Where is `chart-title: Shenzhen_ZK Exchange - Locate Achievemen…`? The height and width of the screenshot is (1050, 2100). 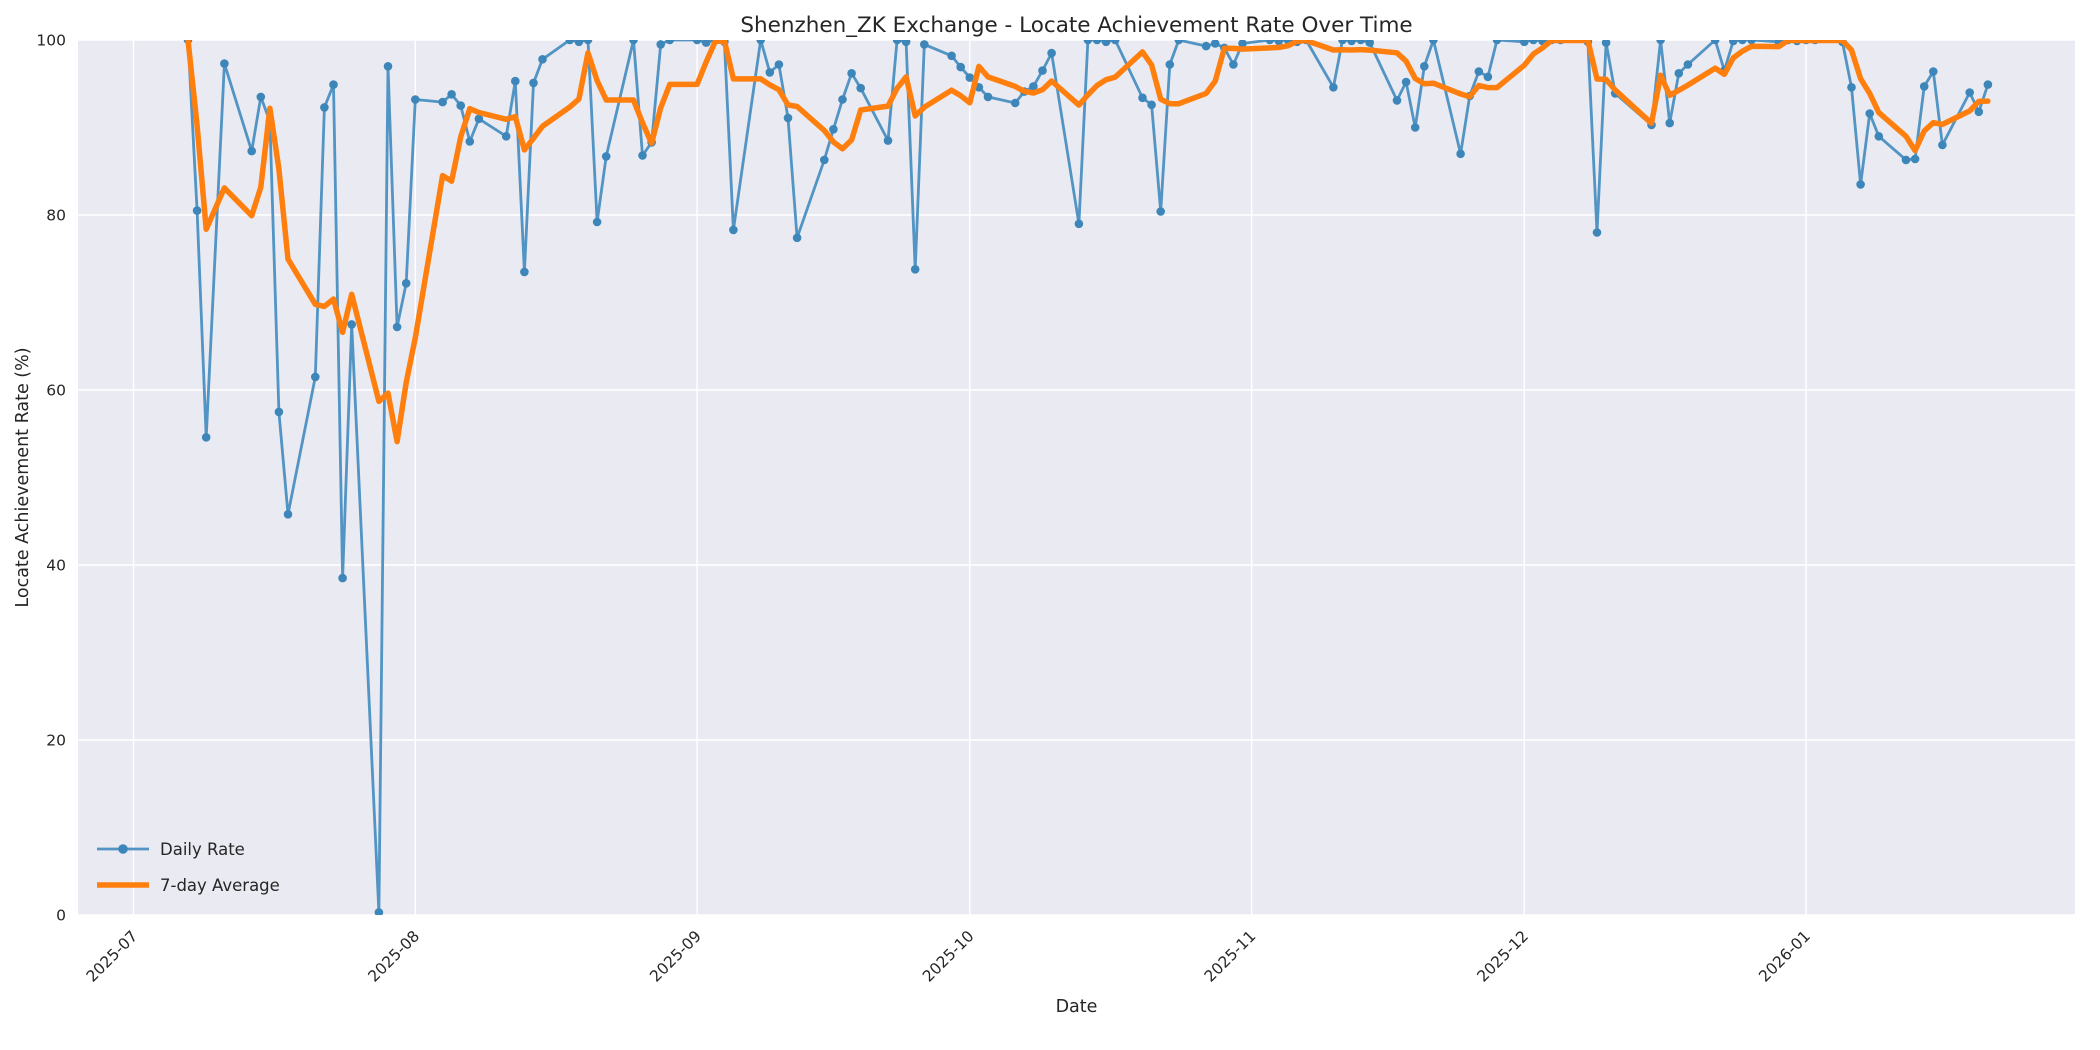
chart-title: Shenzhen_ZK Exchange - Locate Achievemen… is located at coordinates (1076, 25).